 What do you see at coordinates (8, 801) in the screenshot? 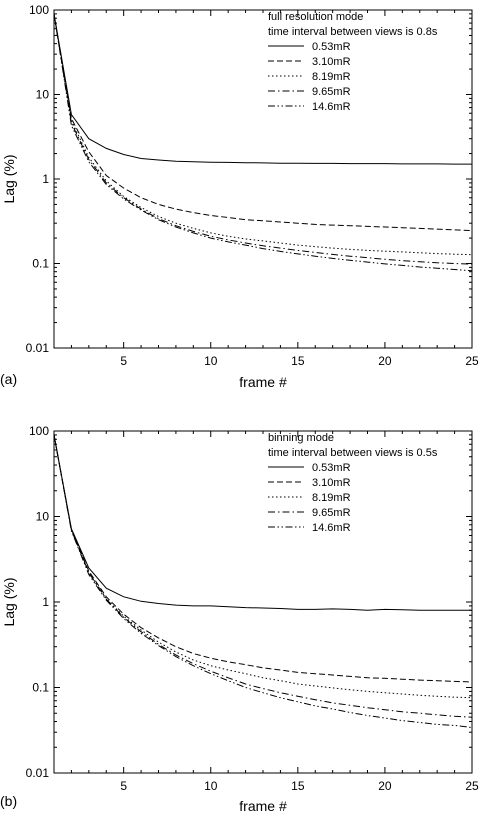
I see `panel-label: (b)` at bounding box center [8, 801].